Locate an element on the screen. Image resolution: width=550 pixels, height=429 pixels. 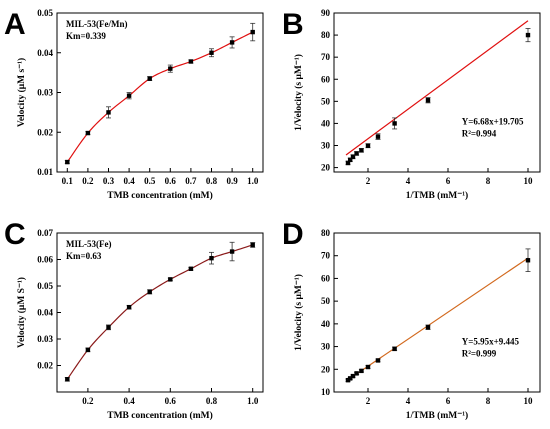
x-tick-label-b: 8 is located at coordinates (488, 181).